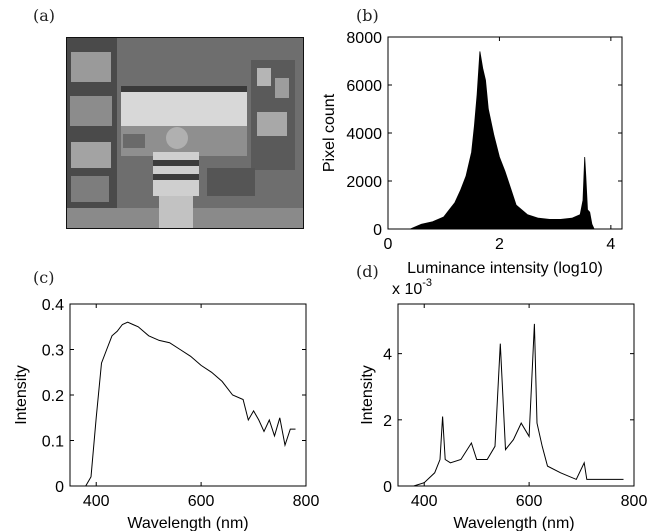 The height and width of the screenshot is (531, 656). What do you see at coordinates (364, 86) in the screenshot?
I see `y-tick-label: 6000` at bounding box center [364, 86].